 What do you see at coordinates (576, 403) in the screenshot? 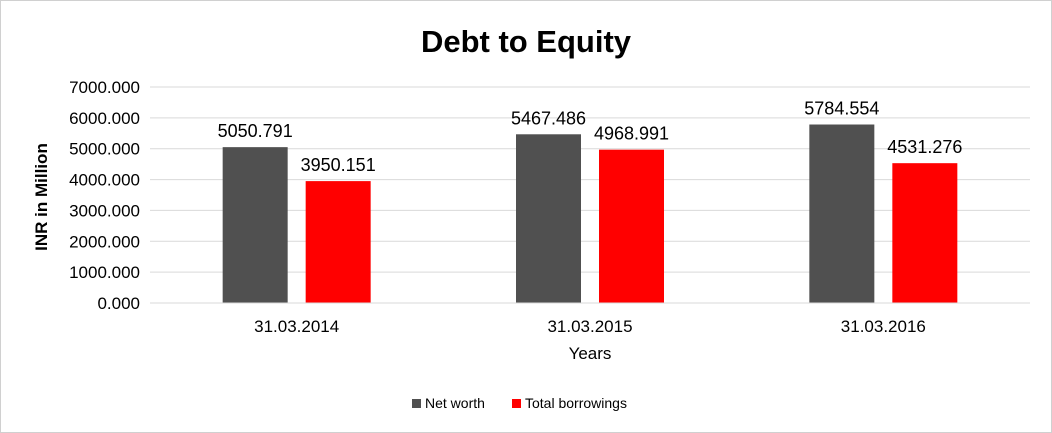
I see `legend-label: Total borrowings` at bounding box center [576, 403].